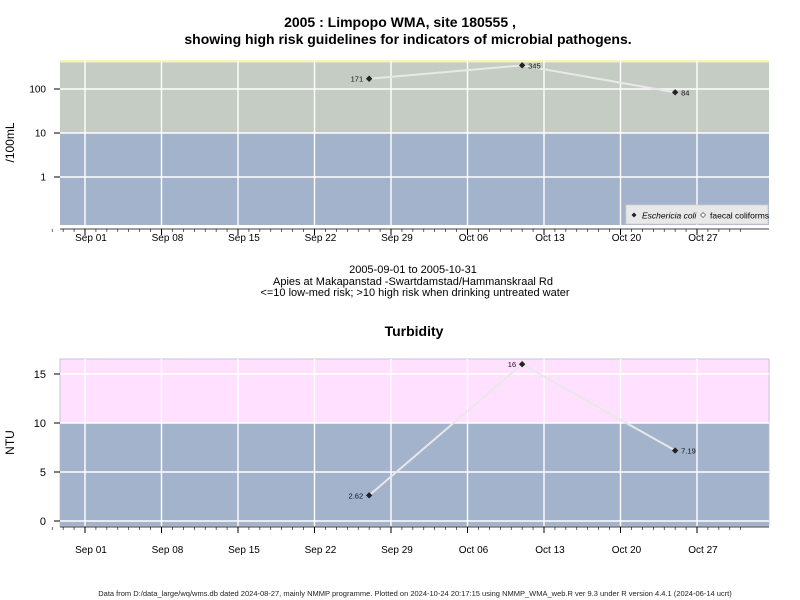 This screenshot has width=800, height=600. I want to click on y-axis-label: /100mL, so click(10, 142).